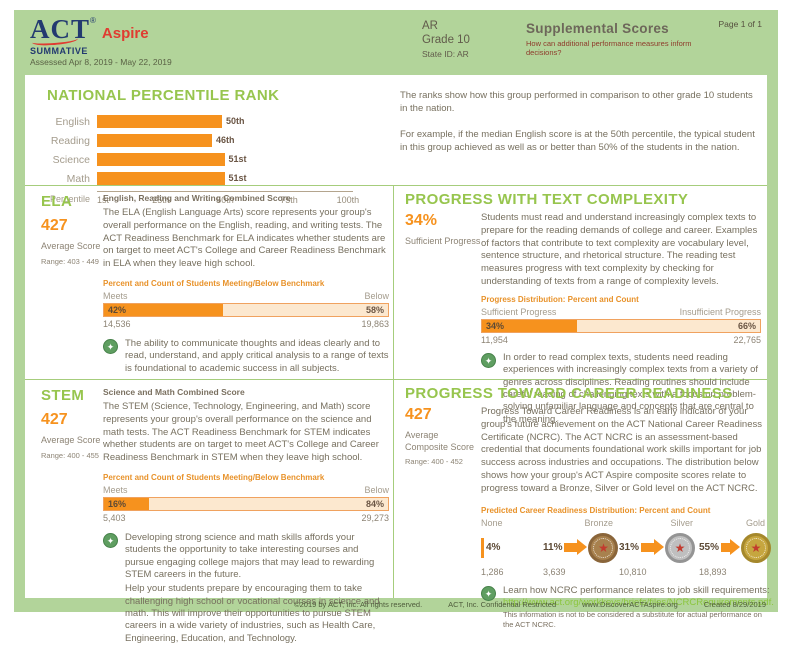  I want to click on level-bronze-pct: 11%, so click(553, 548).